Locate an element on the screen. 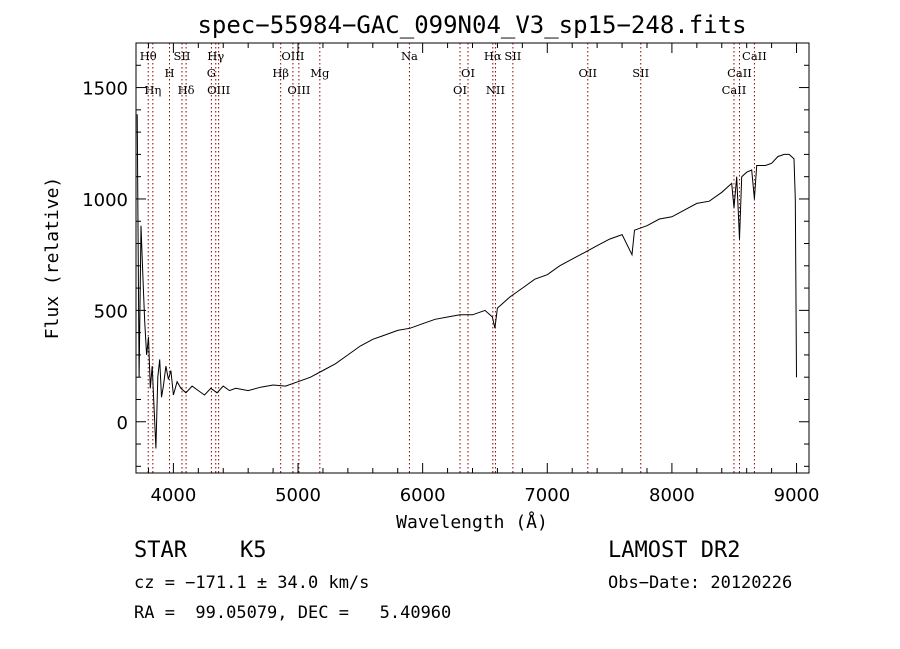 The image size is (900, 649). spectral-line-label-9: Hβ is located at coordinates (280, 73).